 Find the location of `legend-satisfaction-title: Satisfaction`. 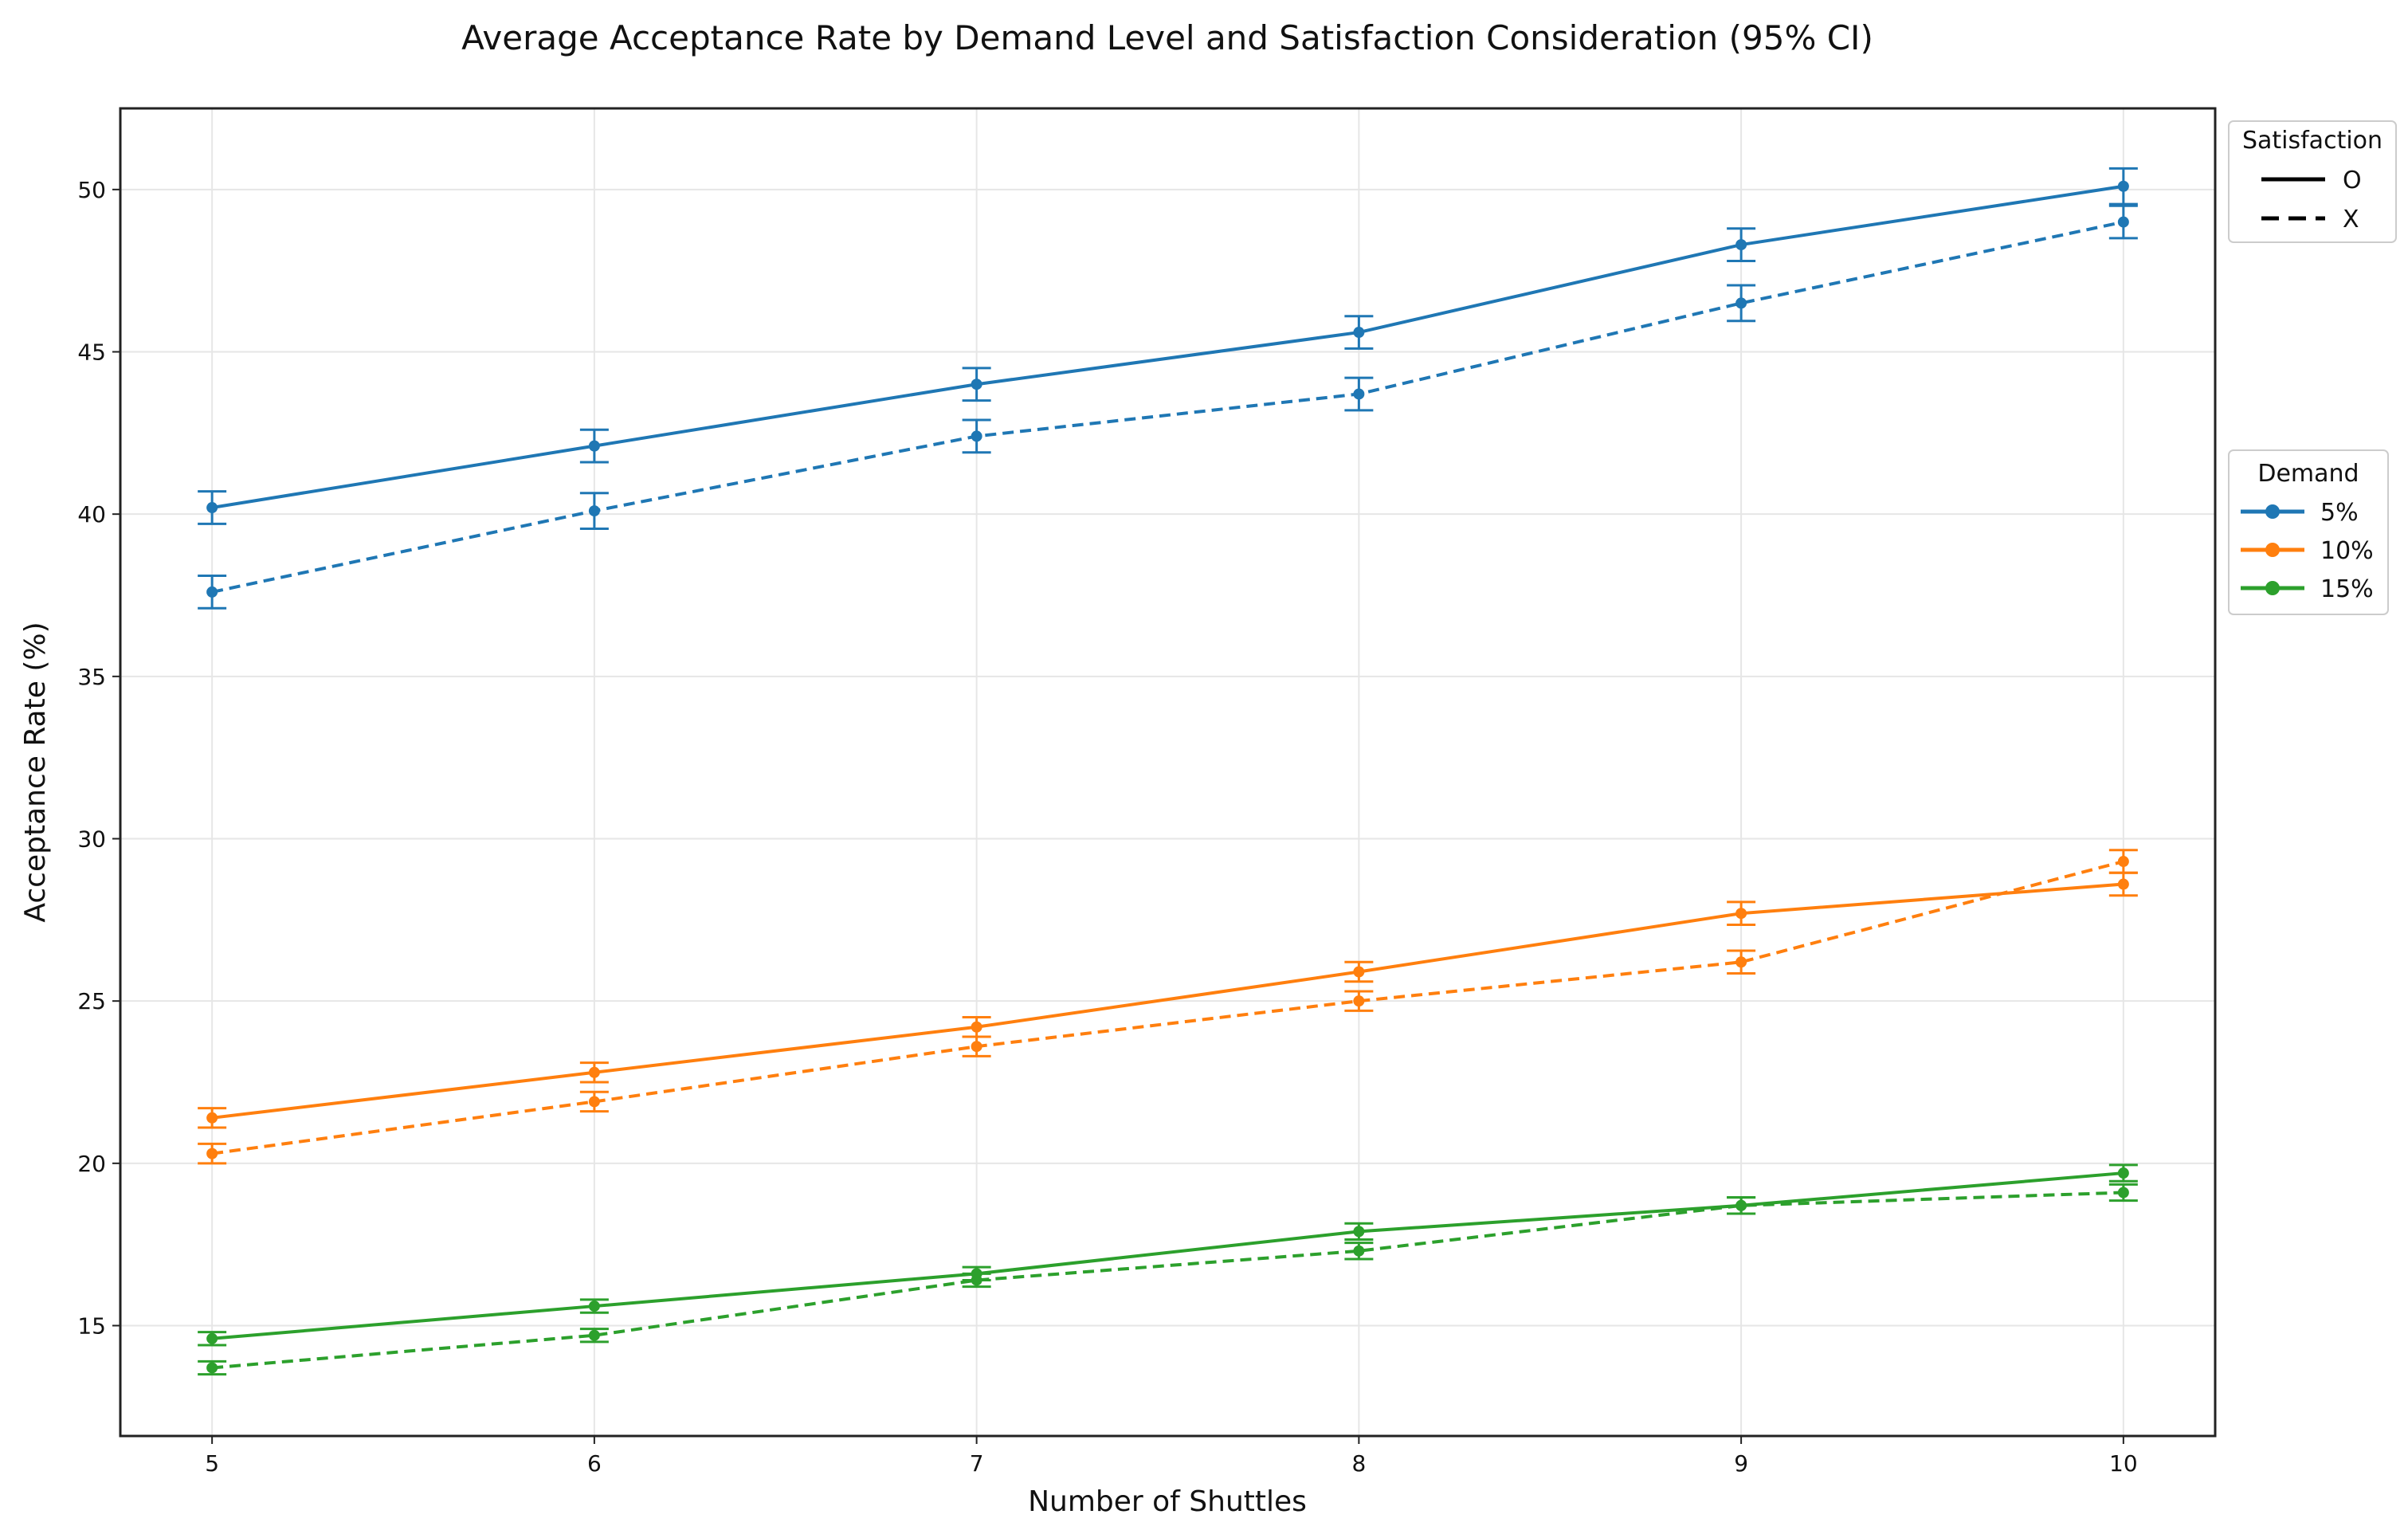

legend-satisfaction-title: Satisfaction is located at coordinates (2312, 141).